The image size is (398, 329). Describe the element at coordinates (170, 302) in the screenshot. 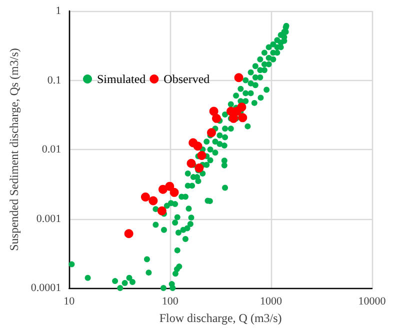

I see `x-tick-label: 100` at that location.